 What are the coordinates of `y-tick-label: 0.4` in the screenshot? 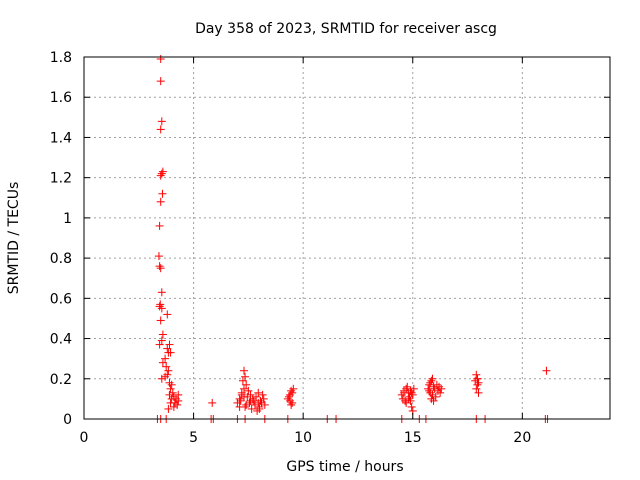 It's located at (61, 340).